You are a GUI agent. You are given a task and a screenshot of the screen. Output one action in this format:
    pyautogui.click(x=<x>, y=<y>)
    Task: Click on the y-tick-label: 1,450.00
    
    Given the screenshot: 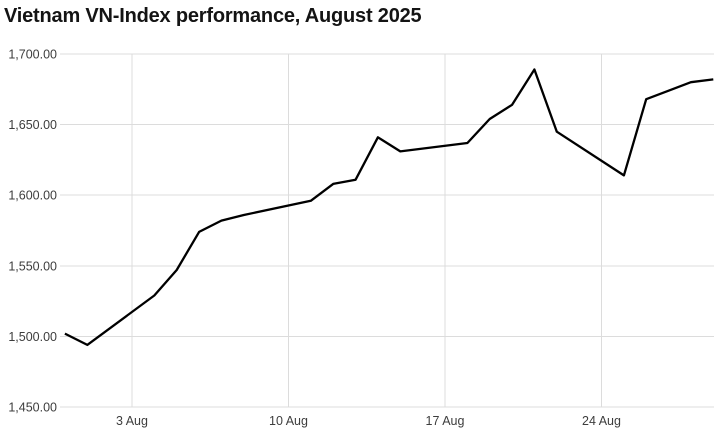 What is the action you would take?
    pyautogui.click(x=32, y=408)
    